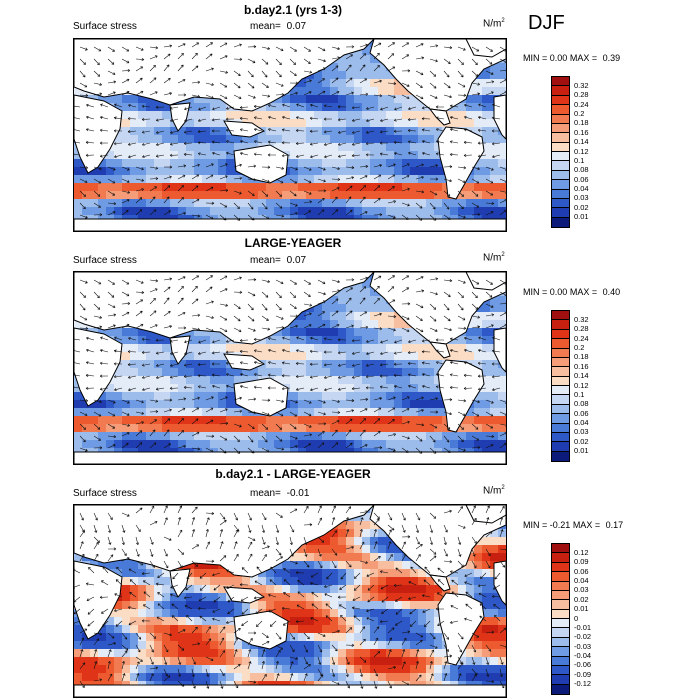 The image size is (700, 700). I want to click on panel-3-mean-value: -0.01, so click(298, 493).